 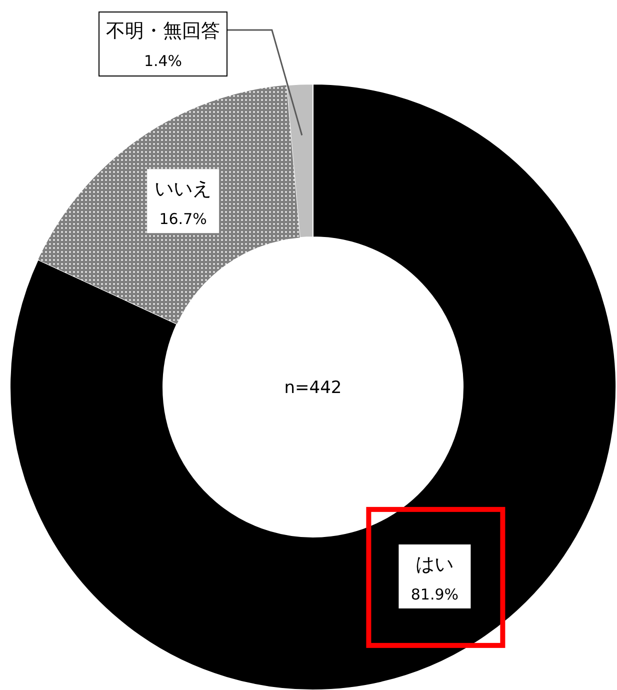 What do you see at coordinates (435, 564) in the screenshot?
I see `slice-label: はい` at bounding box center [435, 564].